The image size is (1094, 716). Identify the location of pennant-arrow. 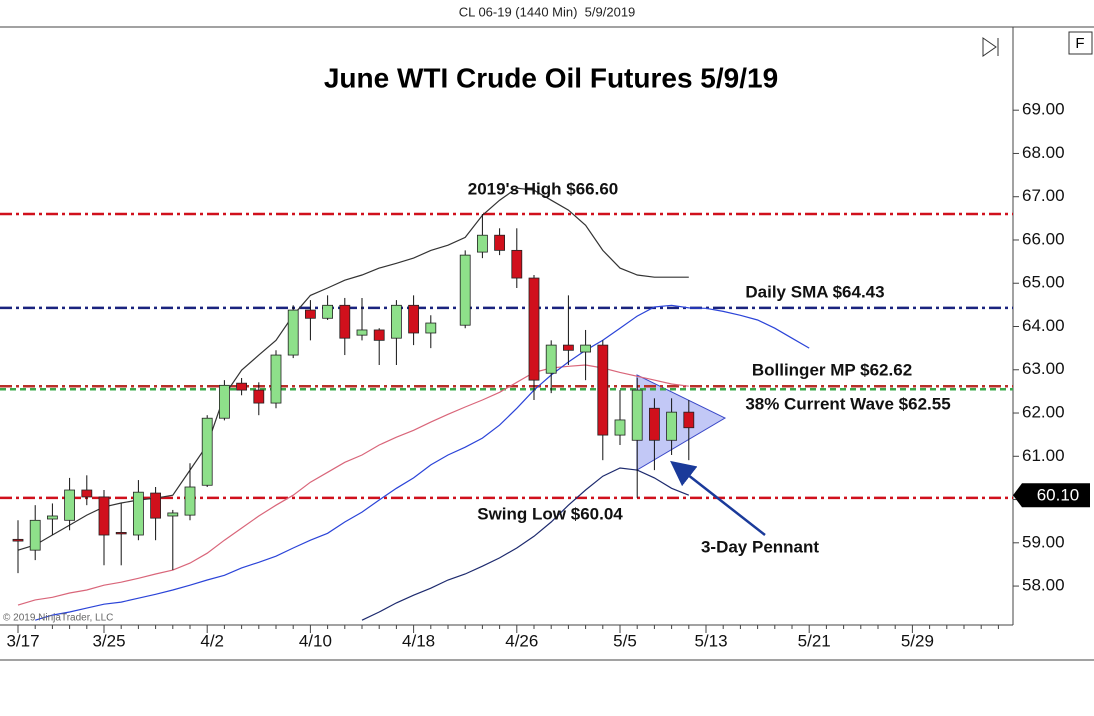
(718, 498).